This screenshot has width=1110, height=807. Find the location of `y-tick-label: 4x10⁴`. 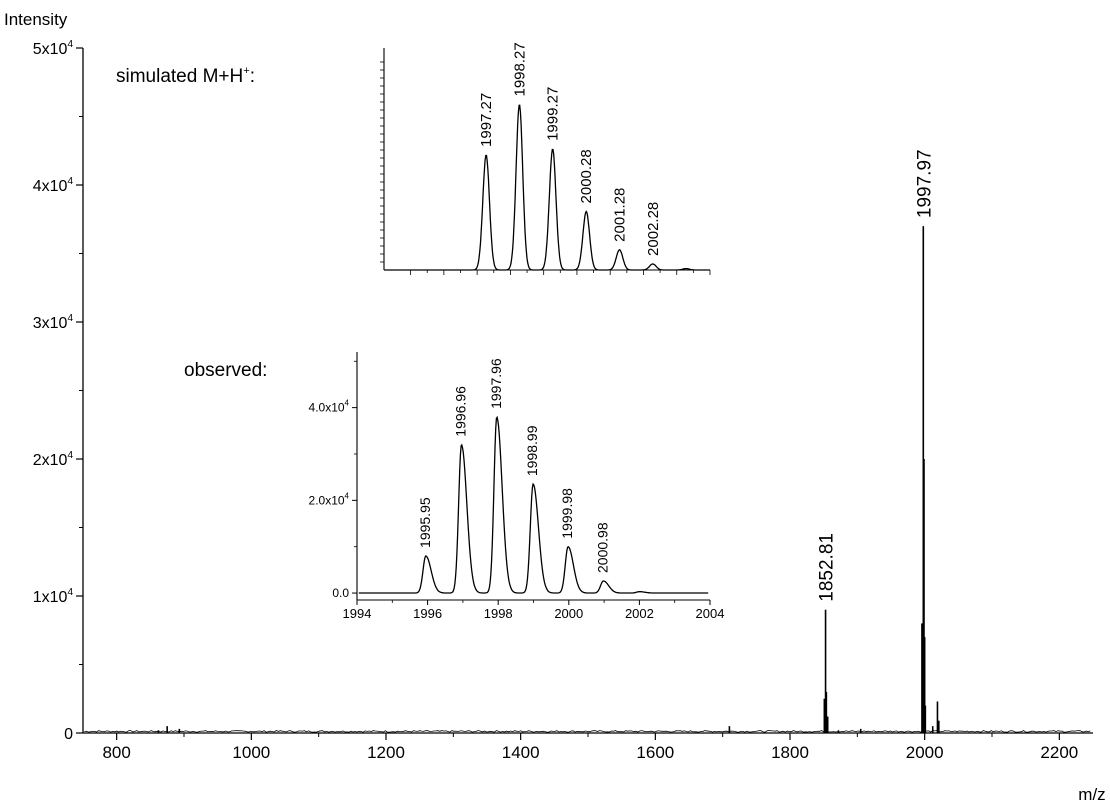

y-tick-label: 4x10⁴ is located at coordinates (53, 185).